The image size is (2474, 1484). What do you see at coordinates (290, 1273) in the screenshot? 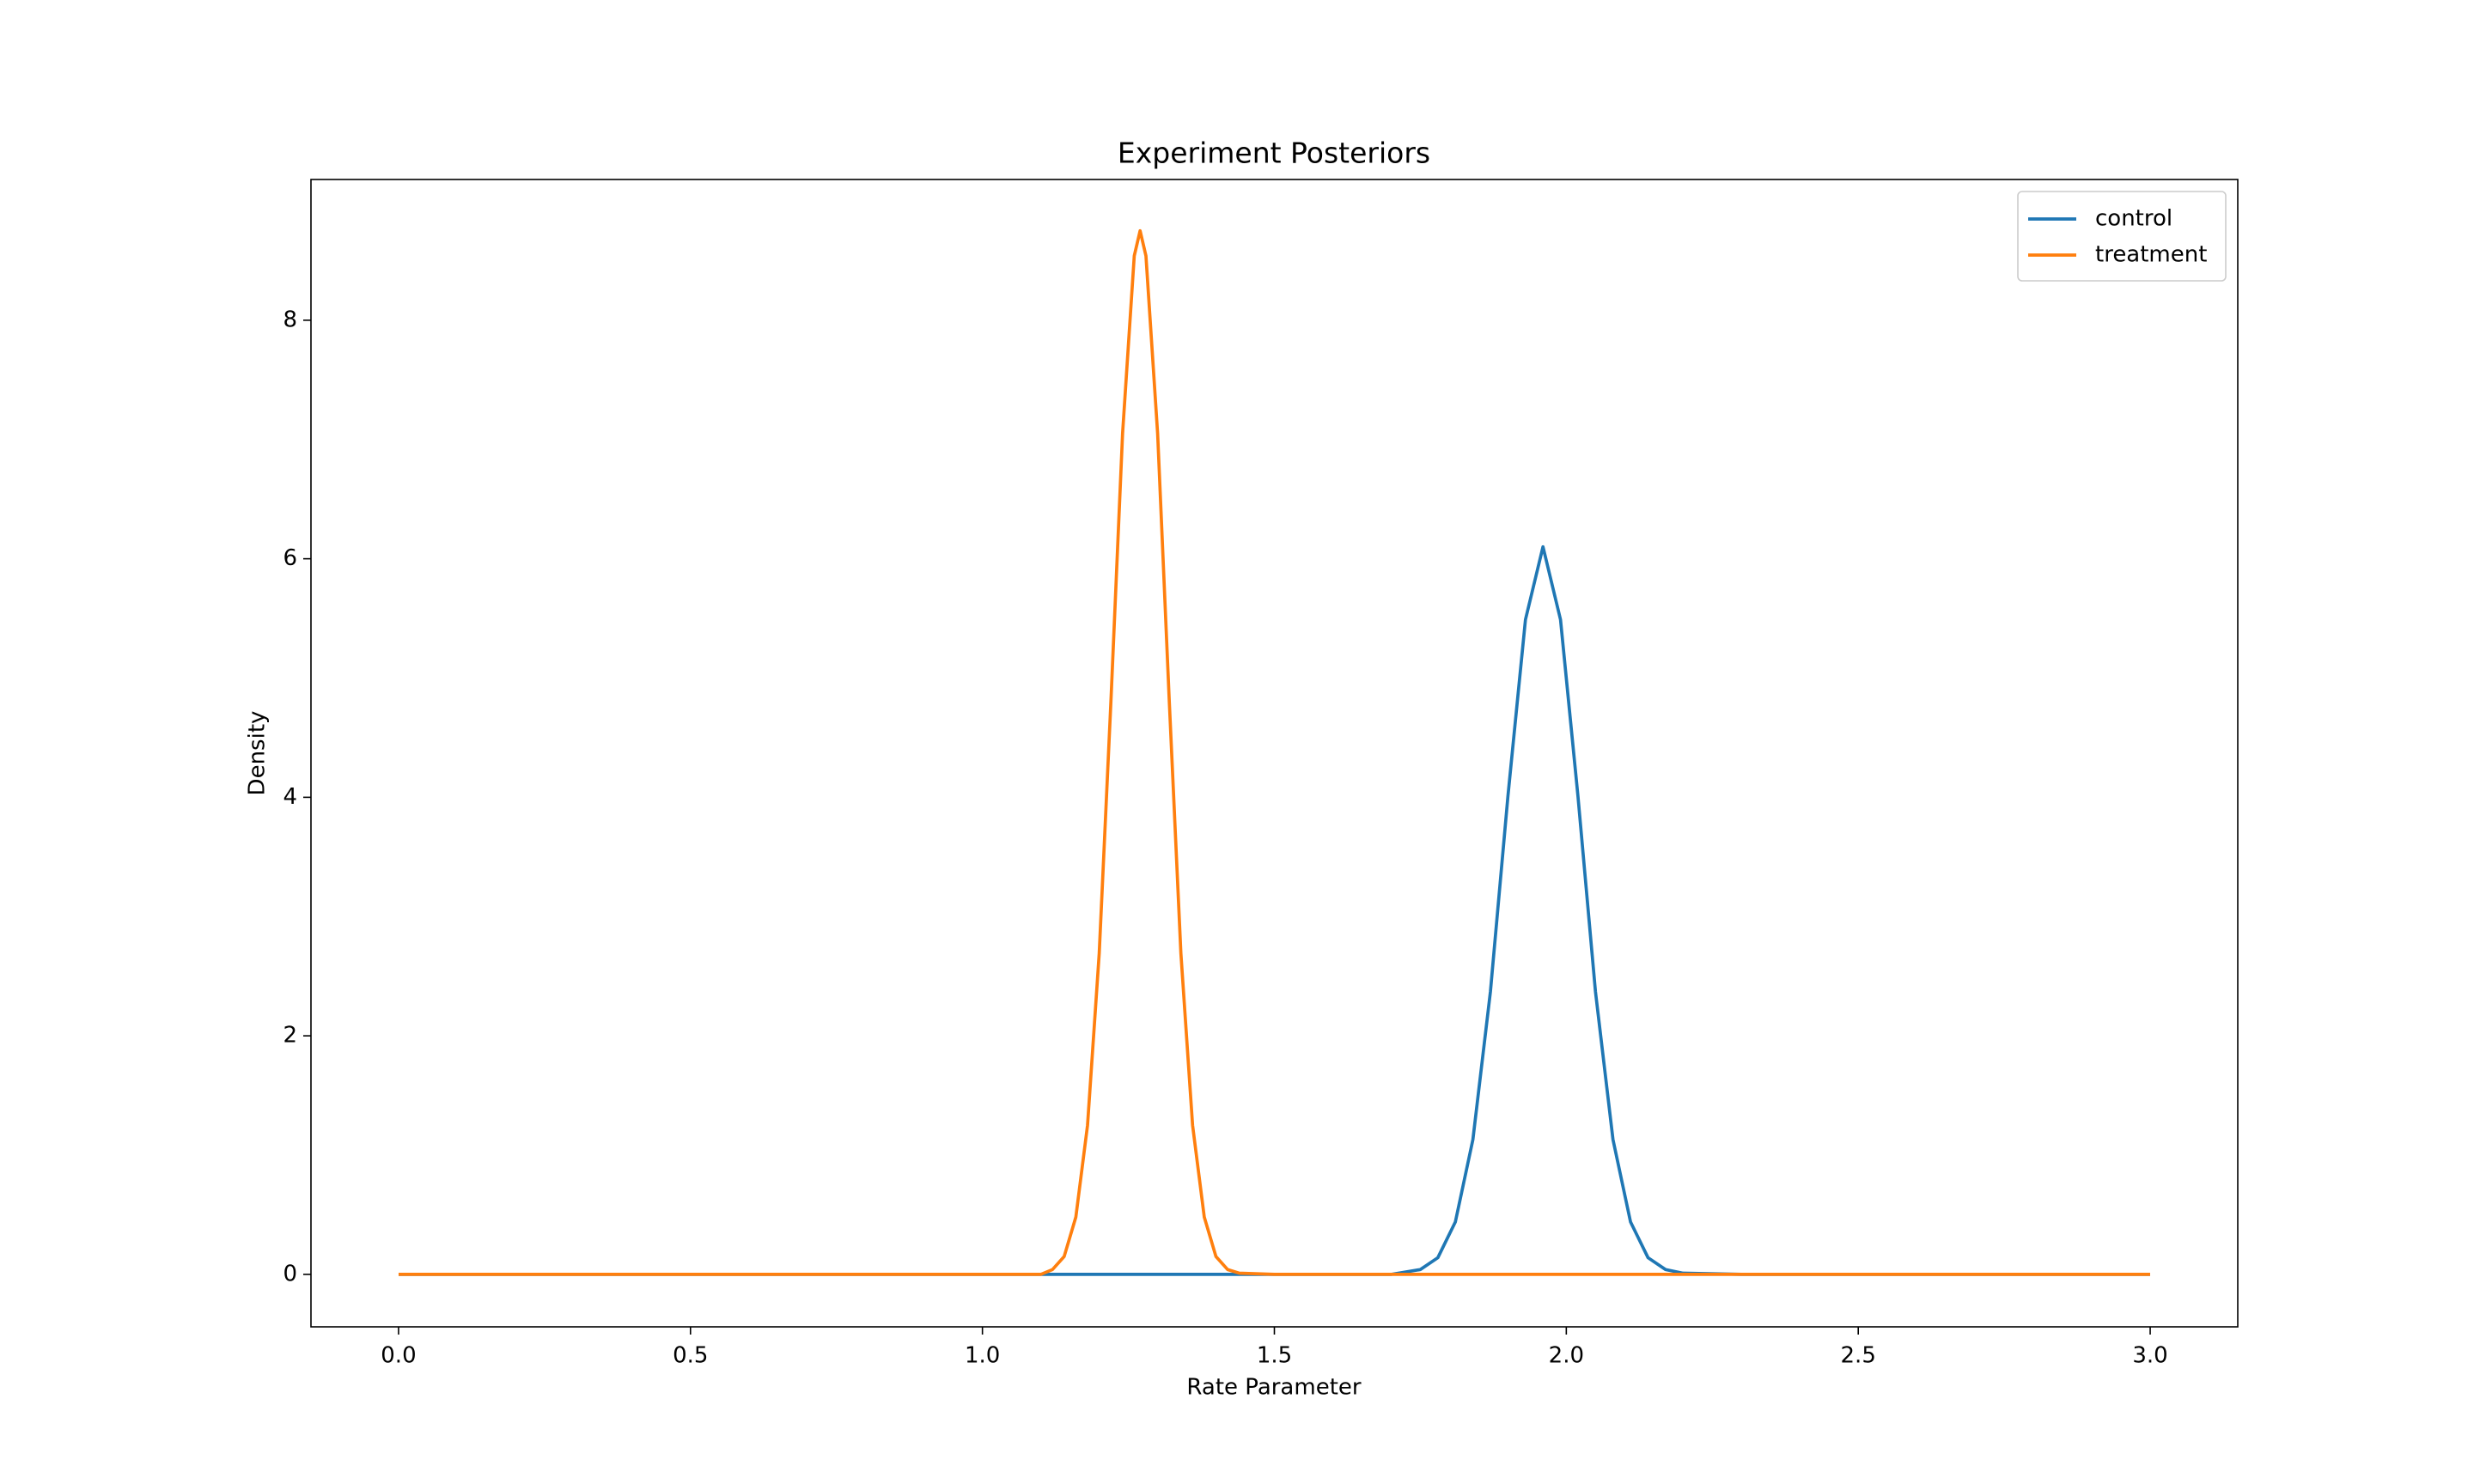
I see `y-tick-label: 0` at bounding box center [290, 1273].